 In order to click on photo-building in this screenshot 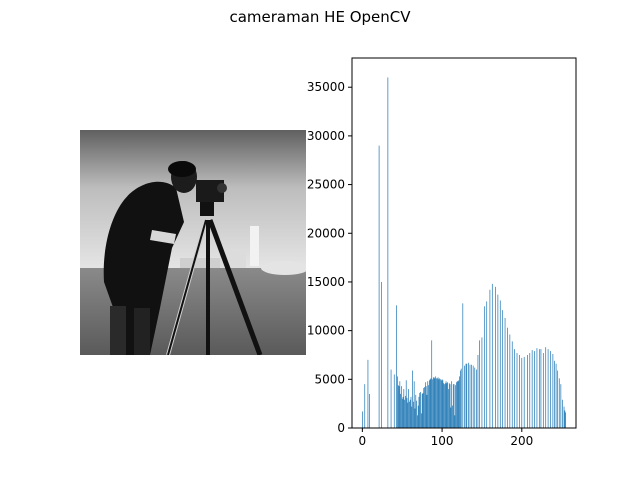, I will do `click(283, 268)`.